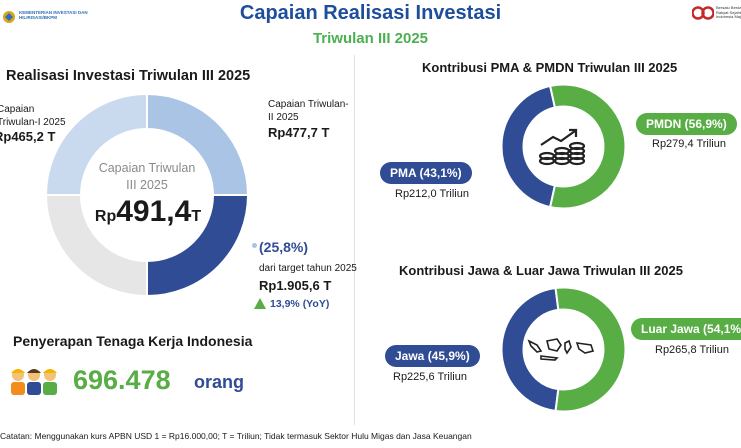 The image size is (741, 448). Describe the element at coordinates (122, 380) in the screenshot. I see `tenaga-kerja-value: 696.478` at that location.